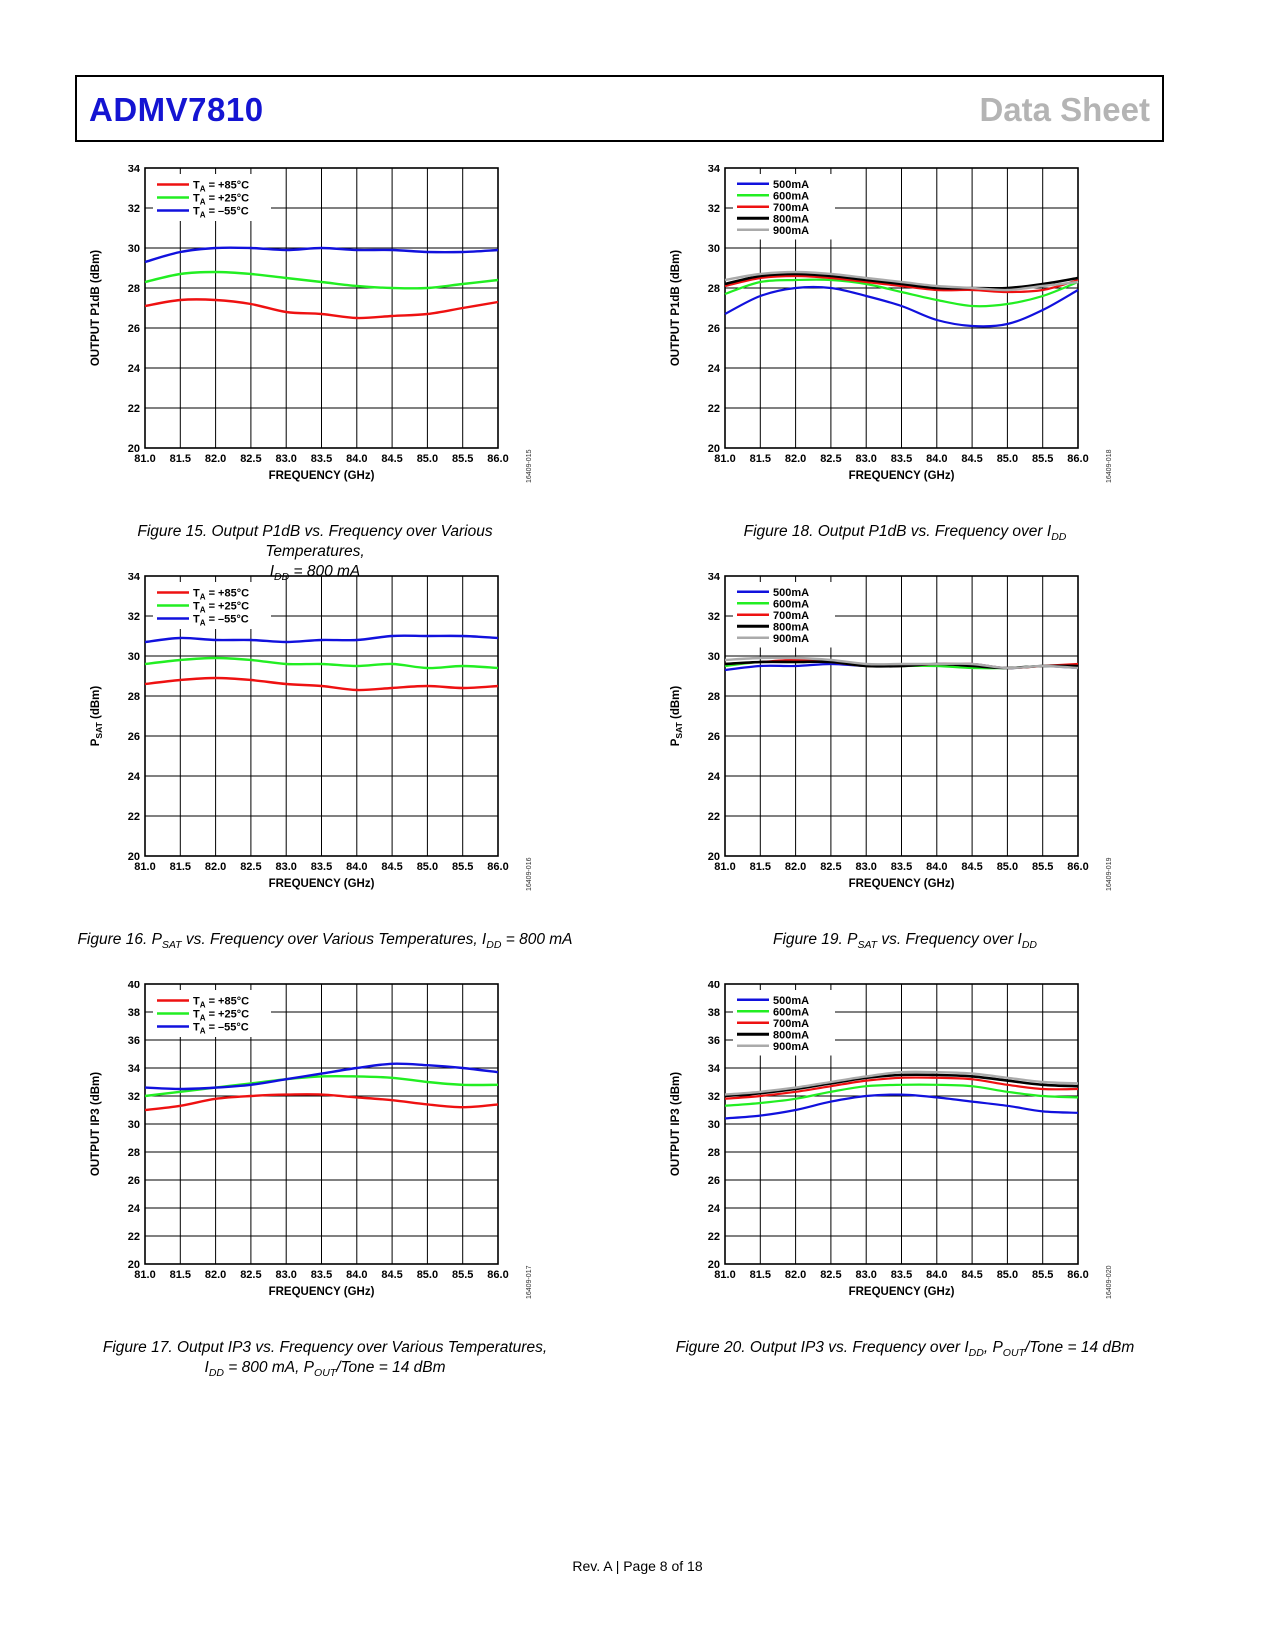  What do you see at coordinates (1109, 1282) in the screenshot?
I see `figure-code: 16409-020` at bounding box center [1109, 1282].